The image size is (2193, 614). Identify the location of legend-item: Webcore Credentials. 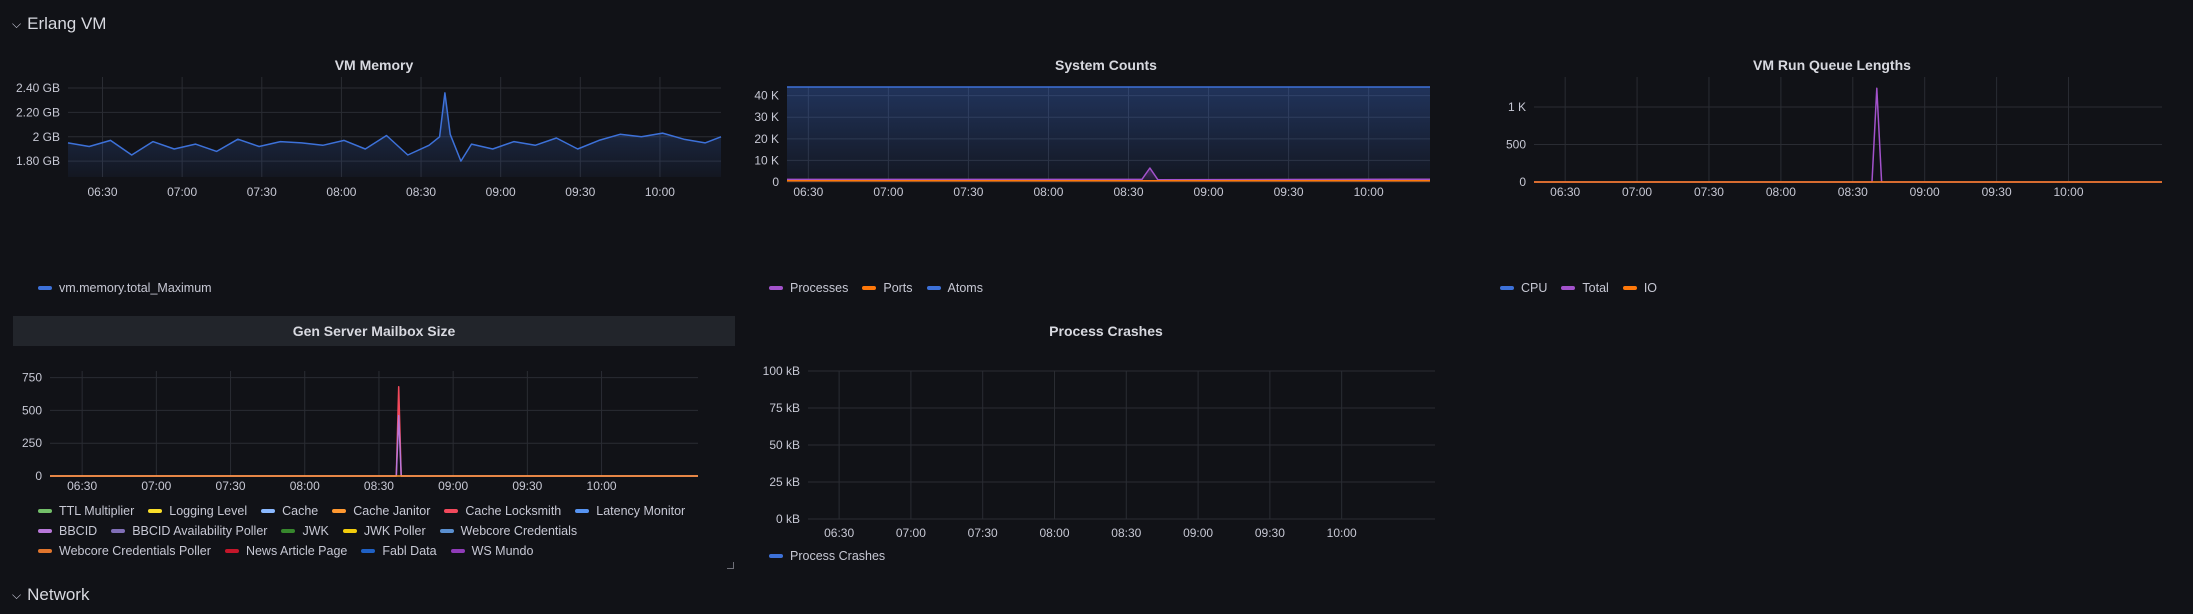
(508, 531).